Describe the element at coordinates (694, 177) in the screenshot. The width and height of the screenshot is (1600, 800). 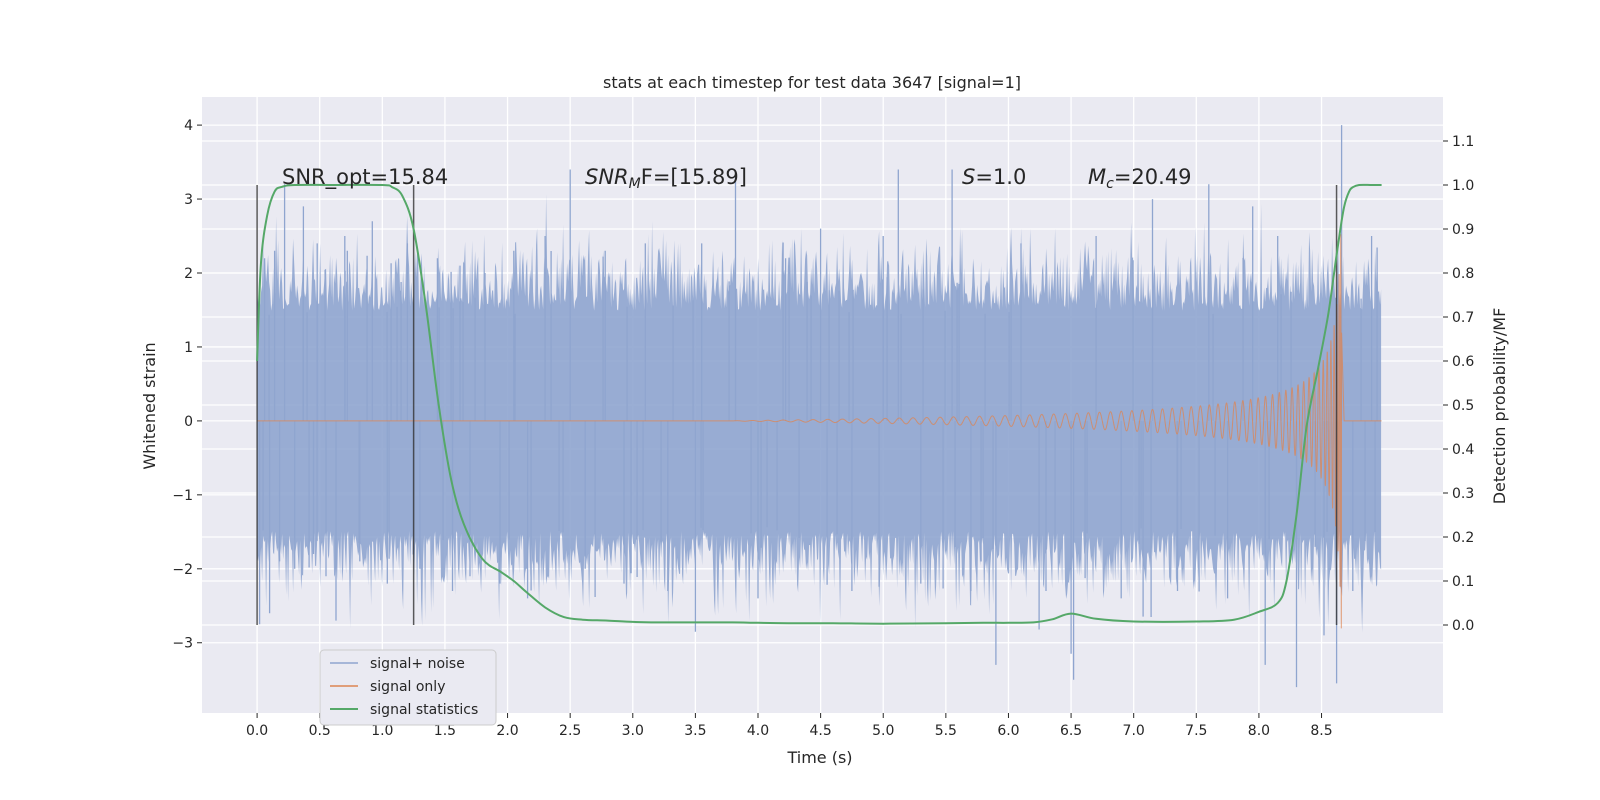
I see `snr-mf-rest: F=[15.89]` at that location.